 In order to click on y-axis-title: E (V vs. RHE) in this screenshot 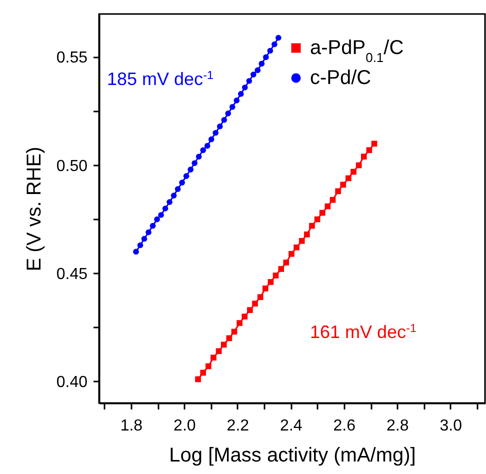, I will do `click(34, 209)`.